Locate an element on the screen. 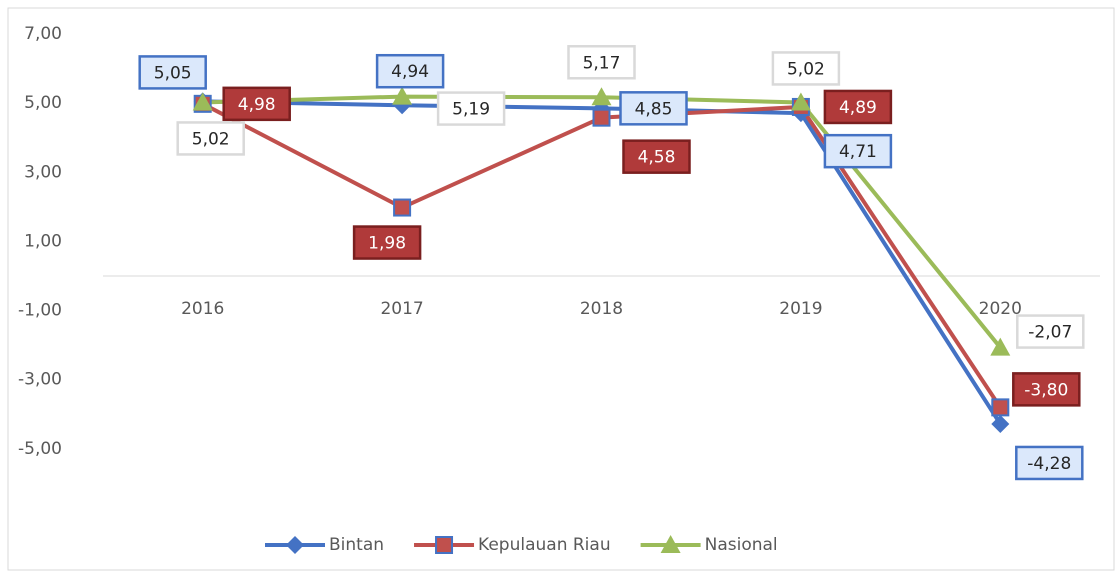  x-tick-label: 2017 is located at coordinates (401, 309).